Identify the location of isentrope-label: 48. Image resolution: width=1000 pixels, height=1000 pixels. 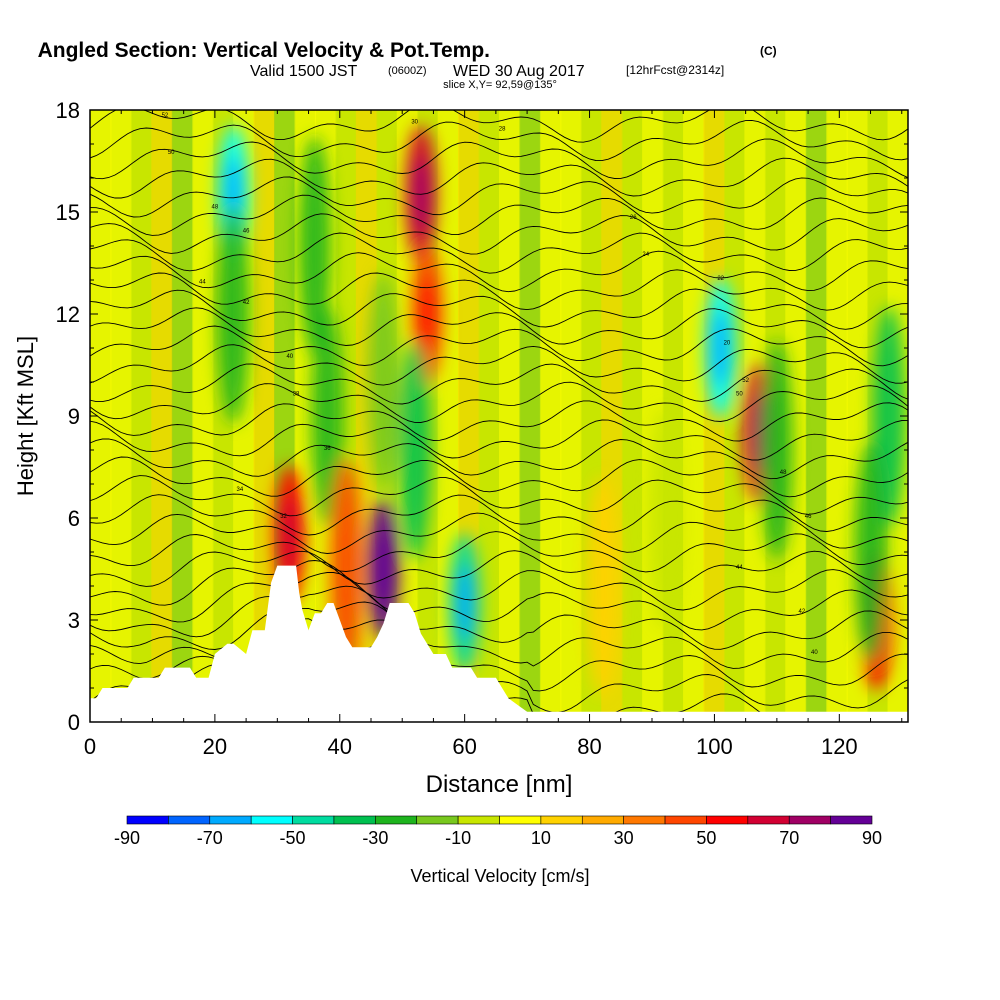
(783, 473).